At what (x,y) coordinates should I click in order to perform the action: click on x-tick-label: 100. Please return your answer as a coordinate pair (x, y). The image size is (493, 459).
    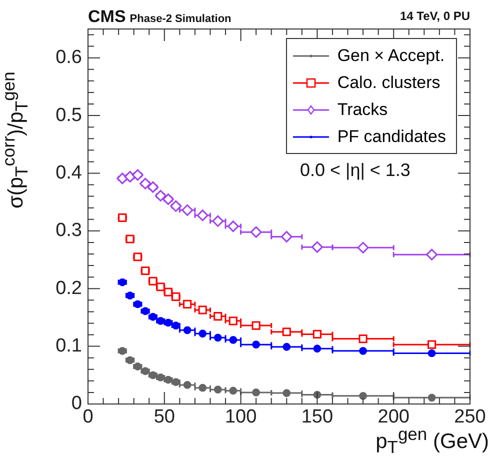
    Looking at the image, I should click on (240, 417).